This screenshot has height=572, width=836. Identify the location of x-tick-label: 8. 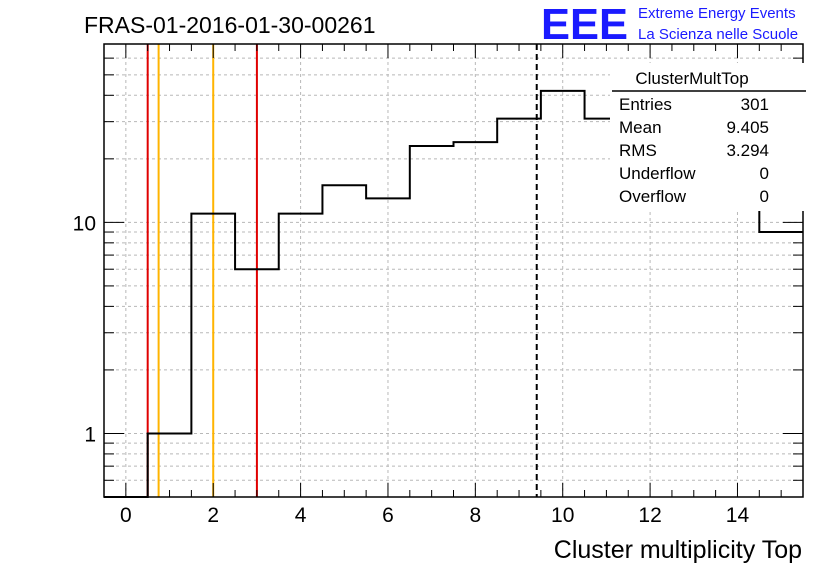
(476, 515).